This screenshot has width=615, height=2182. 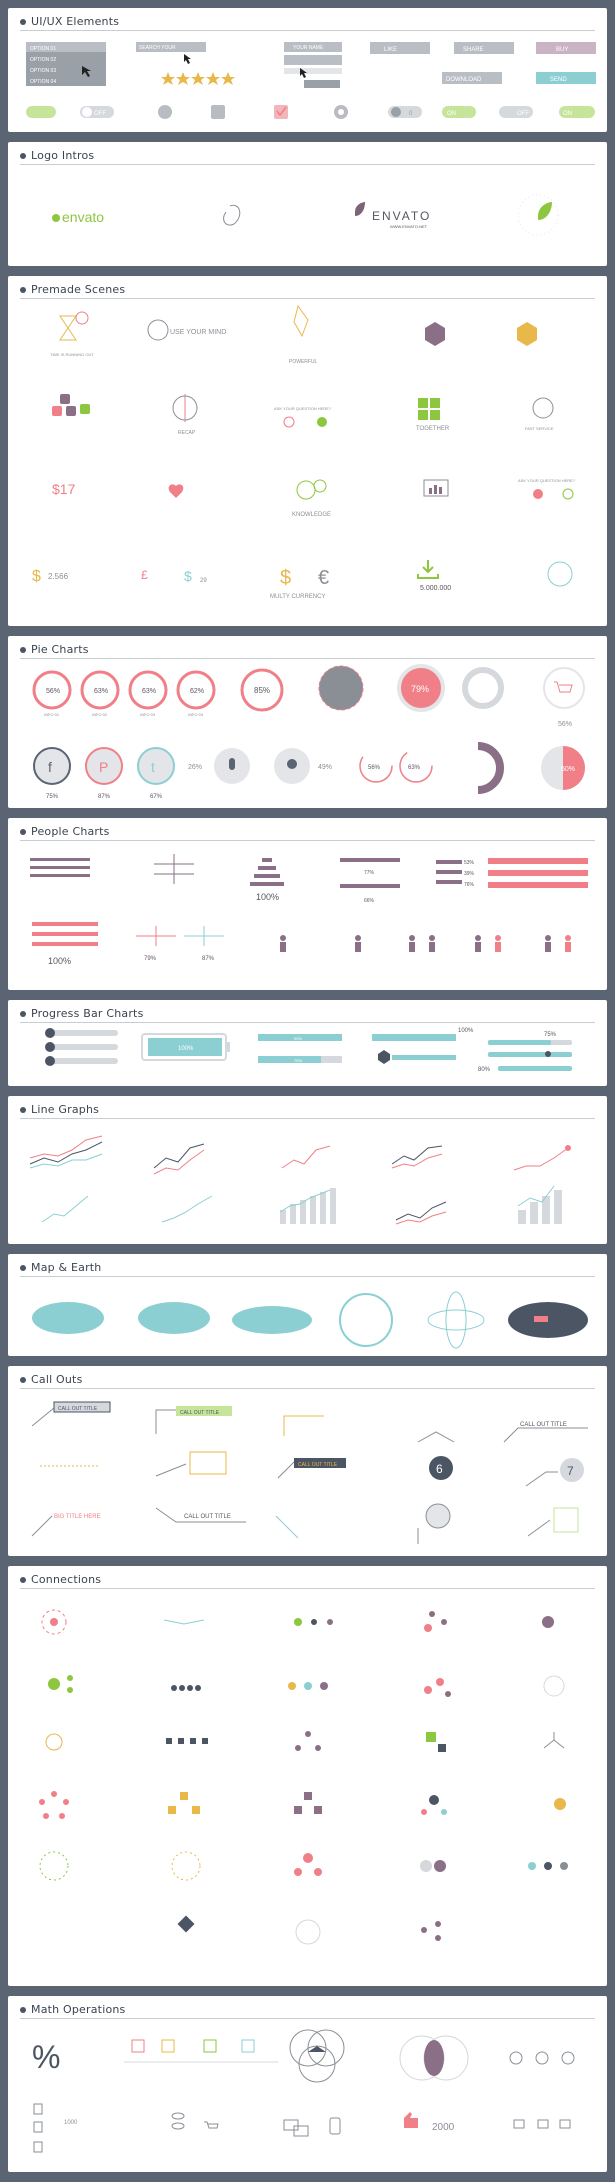 What do you see at coordinates (87, 1013) in the screenshot?
I see `section-title: Progress Bar Charts` at bounding box center [87, 1013].